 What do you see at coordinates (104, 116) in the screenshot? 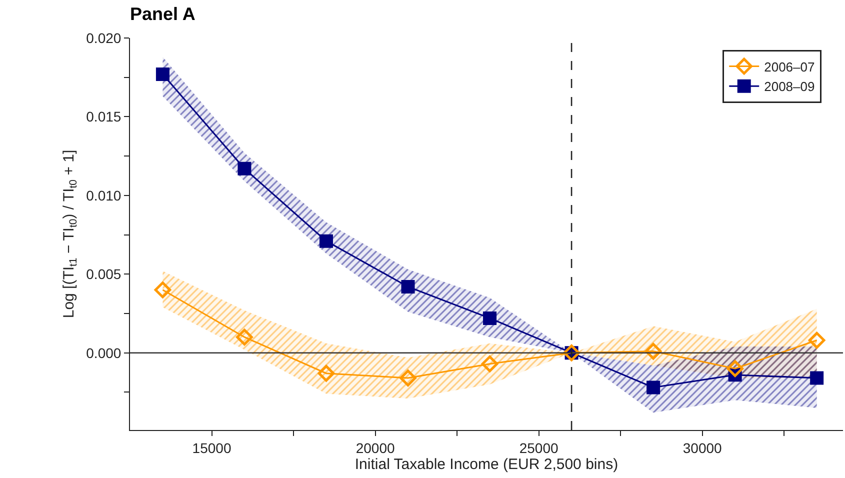
I see `y-tick-label: 0.015` at bounding box center [104, 116].